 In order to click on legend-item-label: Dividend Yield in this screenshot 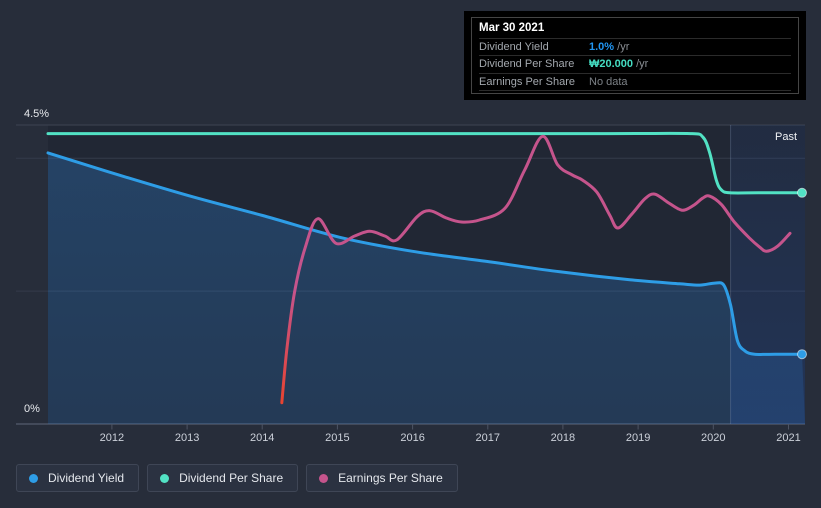, I will do `click(86, 478)`.